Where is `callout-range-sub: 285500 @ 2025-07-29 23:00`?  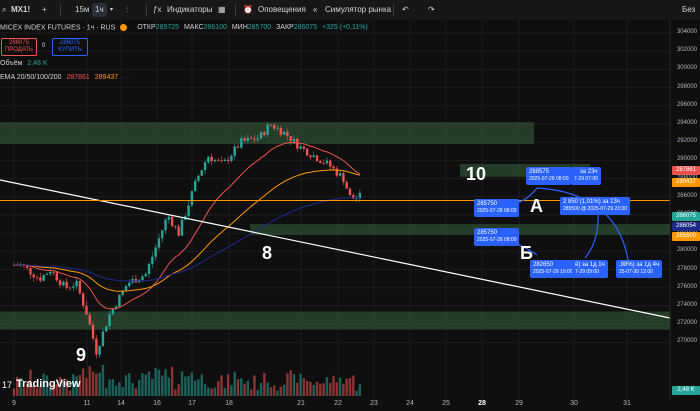 callout-range-sub: 285500 @ 2025-07-29 23:00 is located at coordinates (595, 209).